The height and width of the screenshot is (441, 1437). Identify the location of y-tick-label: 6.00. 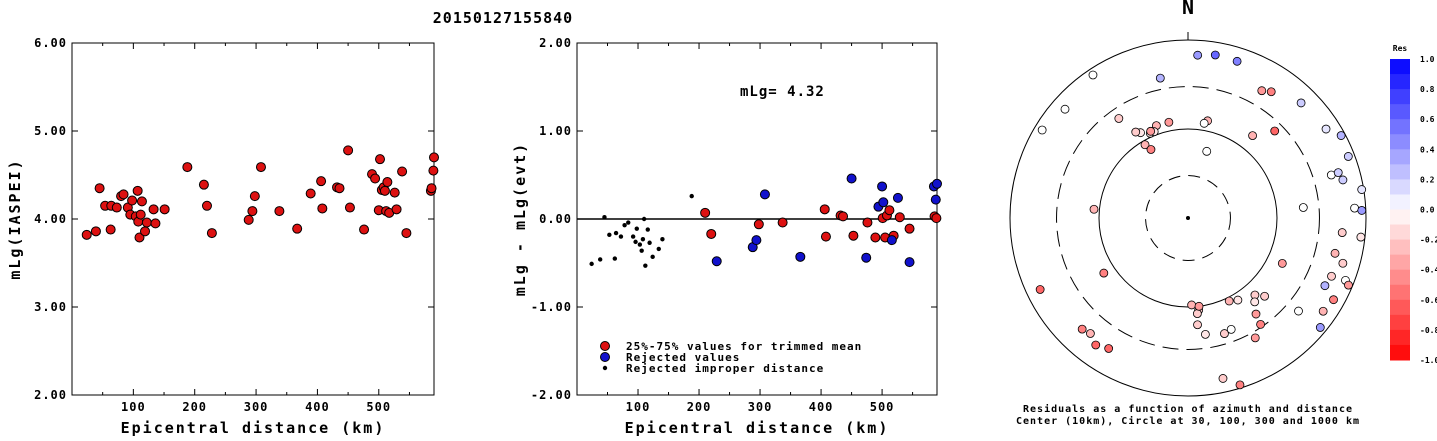
(50, 43).